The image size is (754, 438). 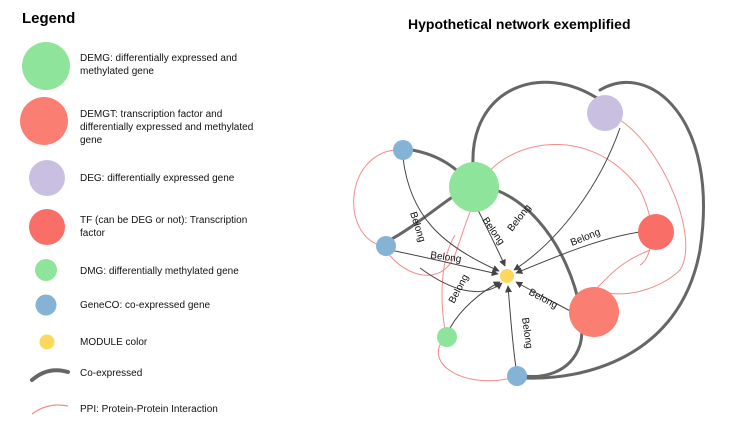 I want to click on demgt-node, so click(x=594, y=312).